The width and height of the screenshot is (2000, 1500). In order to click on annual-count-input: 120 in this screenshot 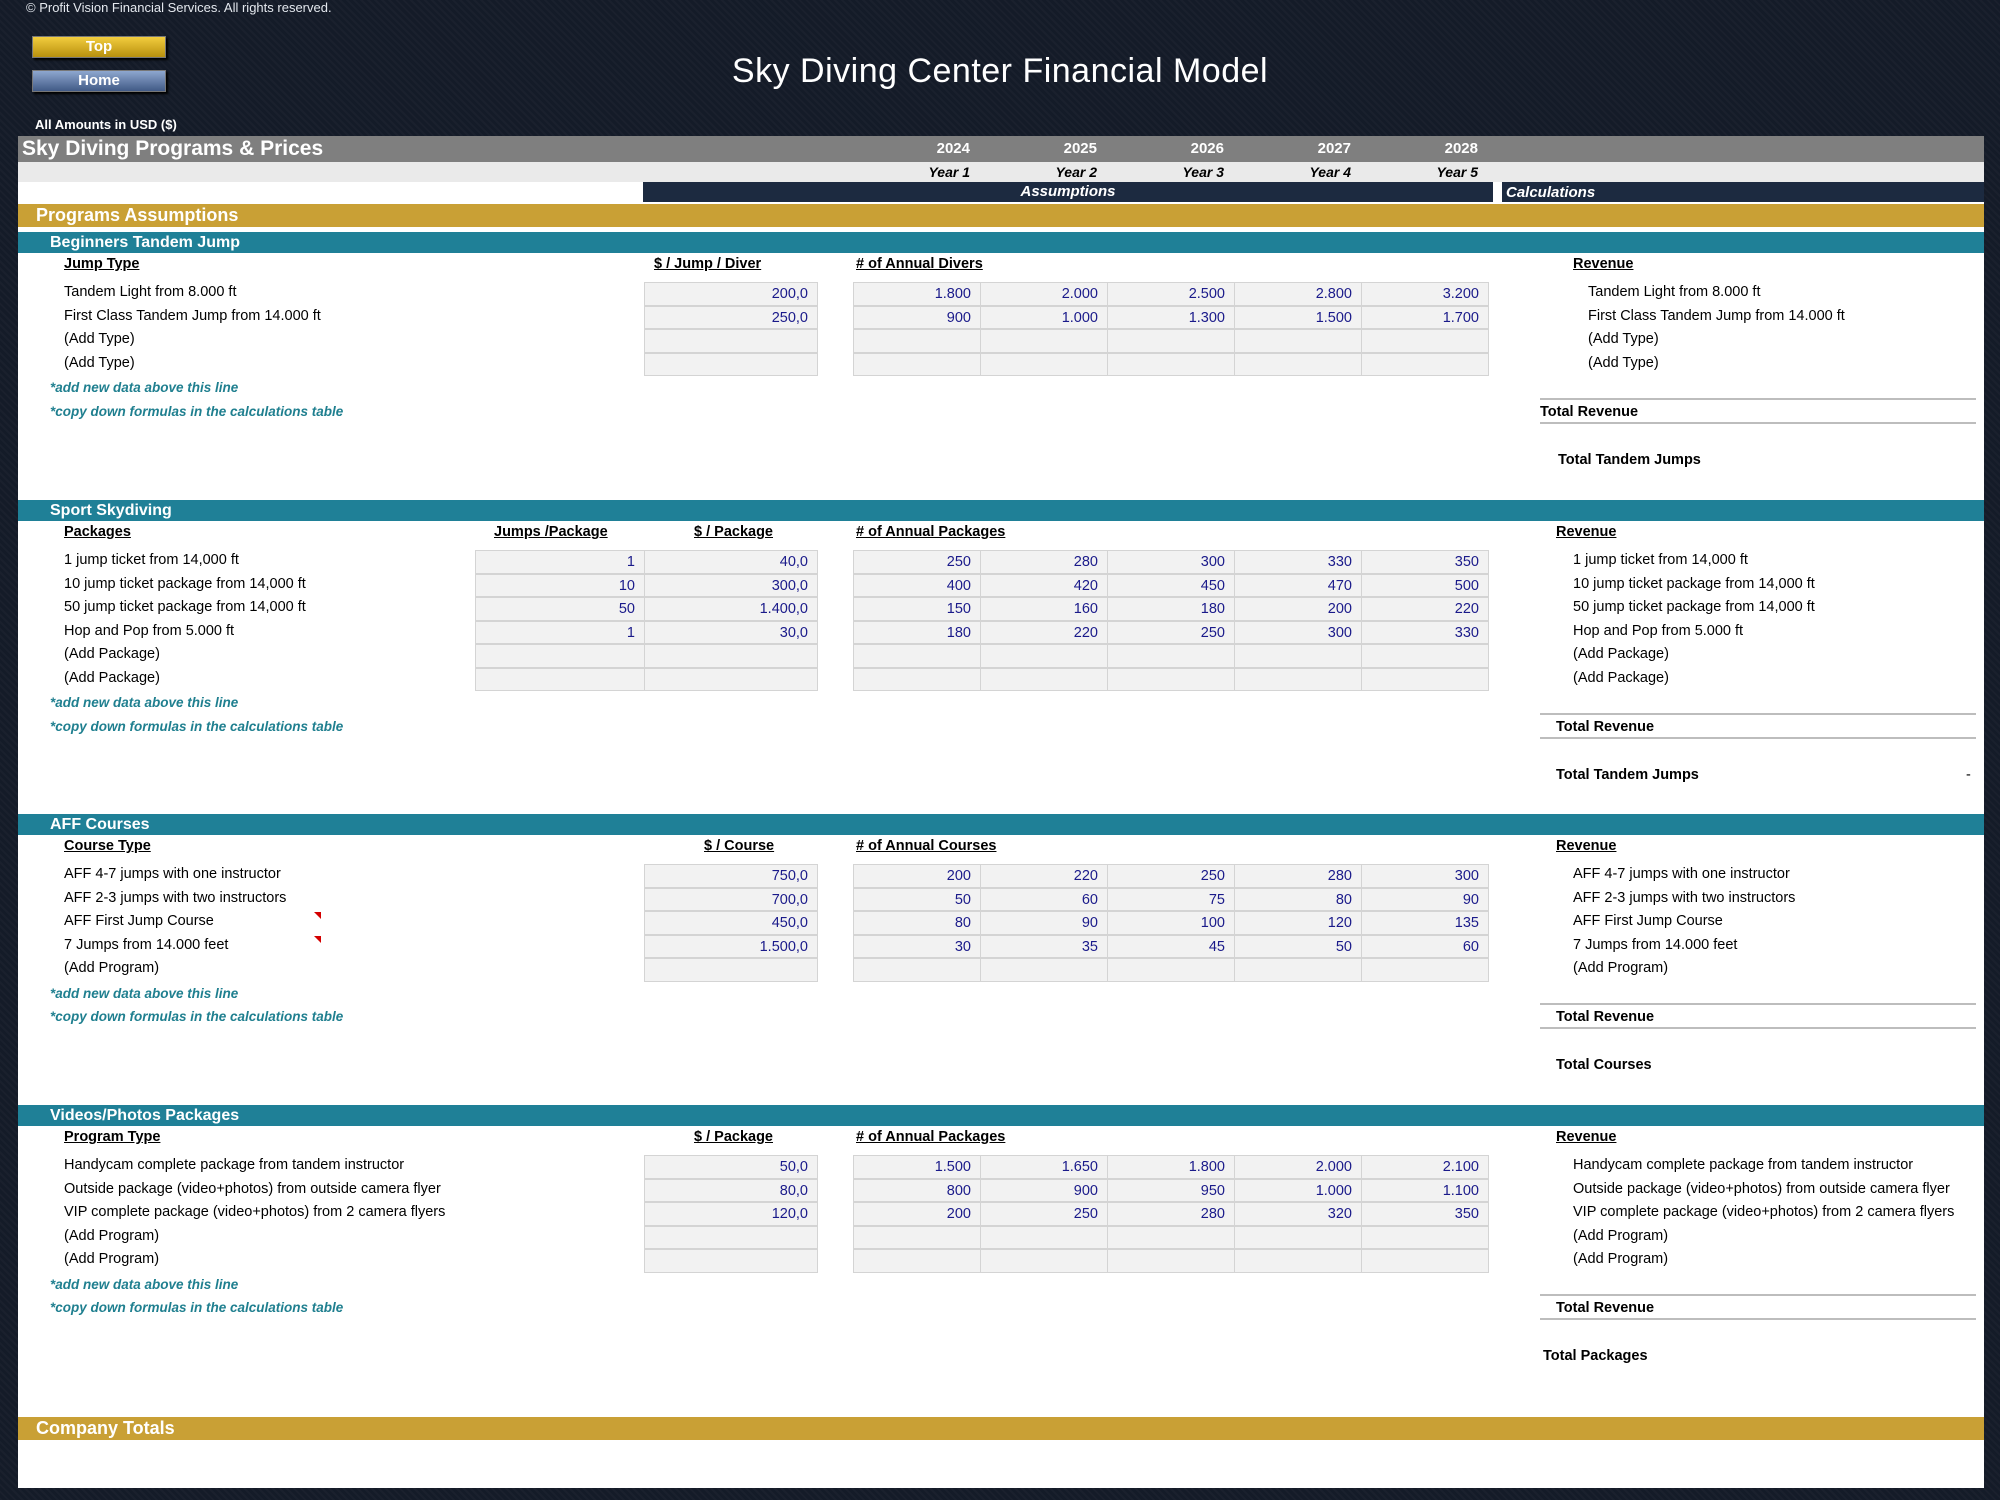, I will do `click(1298, 923)`.